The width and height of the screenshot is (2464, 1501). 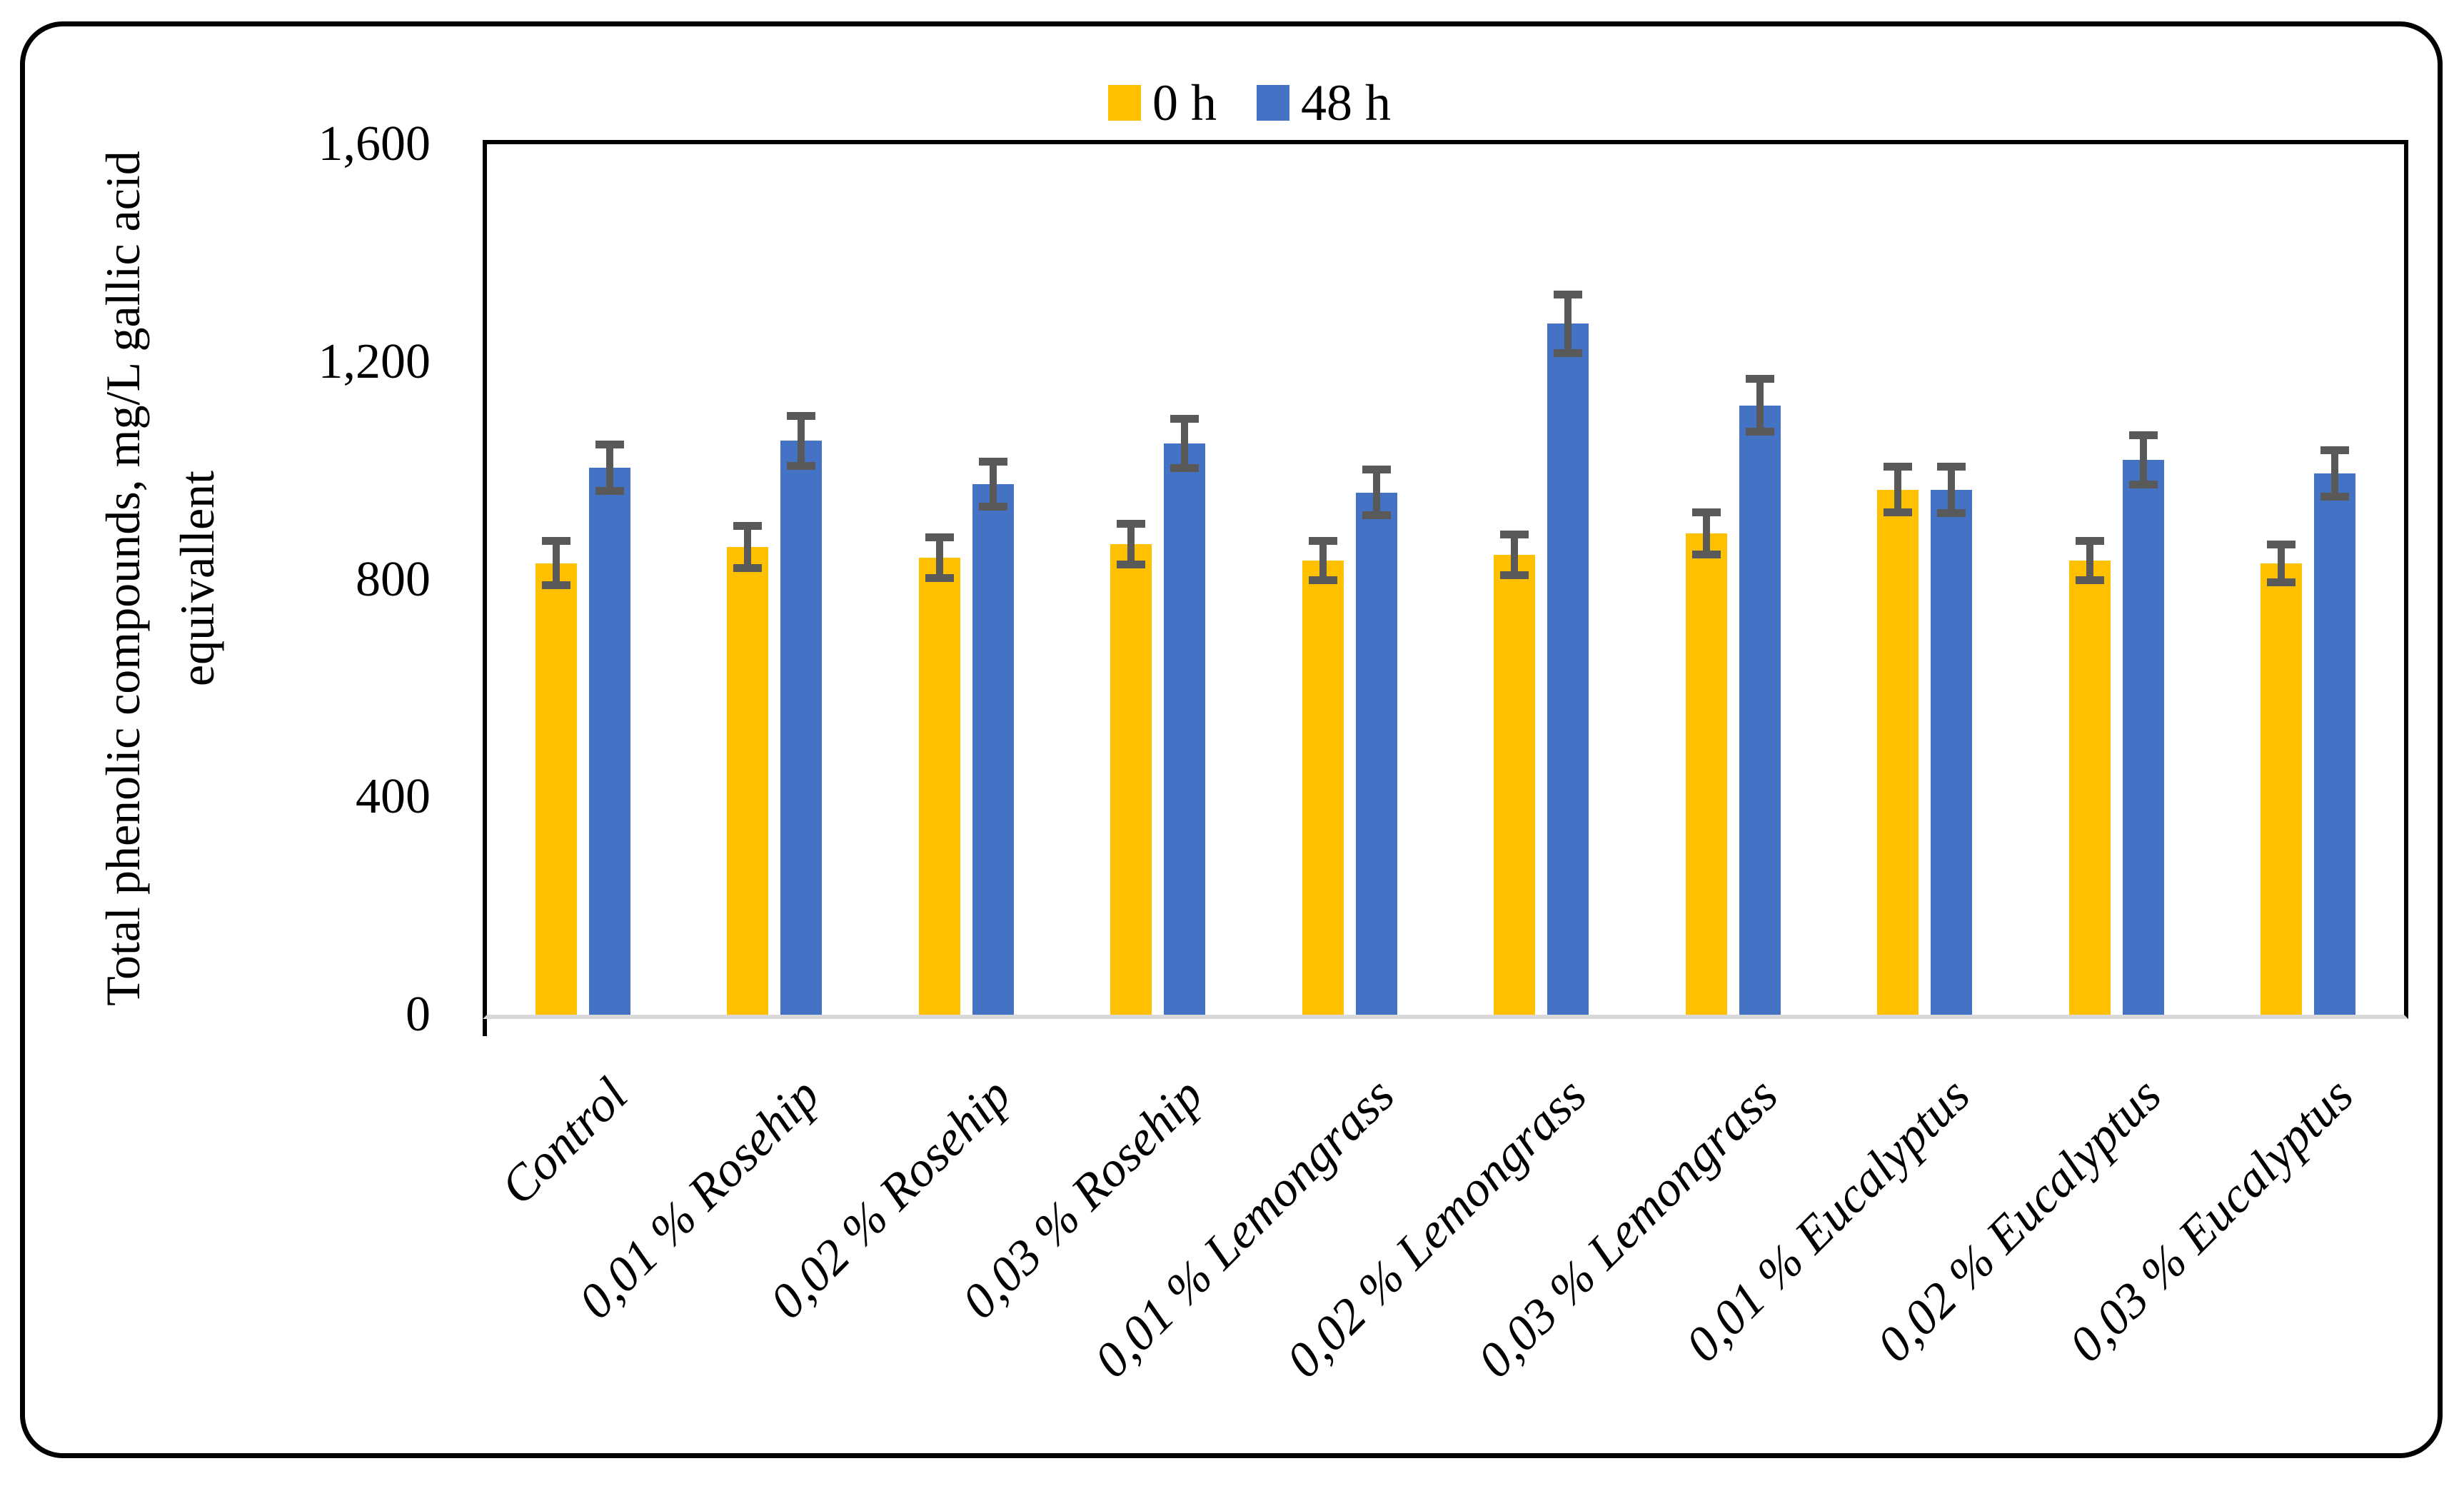 I want to click on y-tick-label-1-600: 1,600, so click(x=374, y=143).